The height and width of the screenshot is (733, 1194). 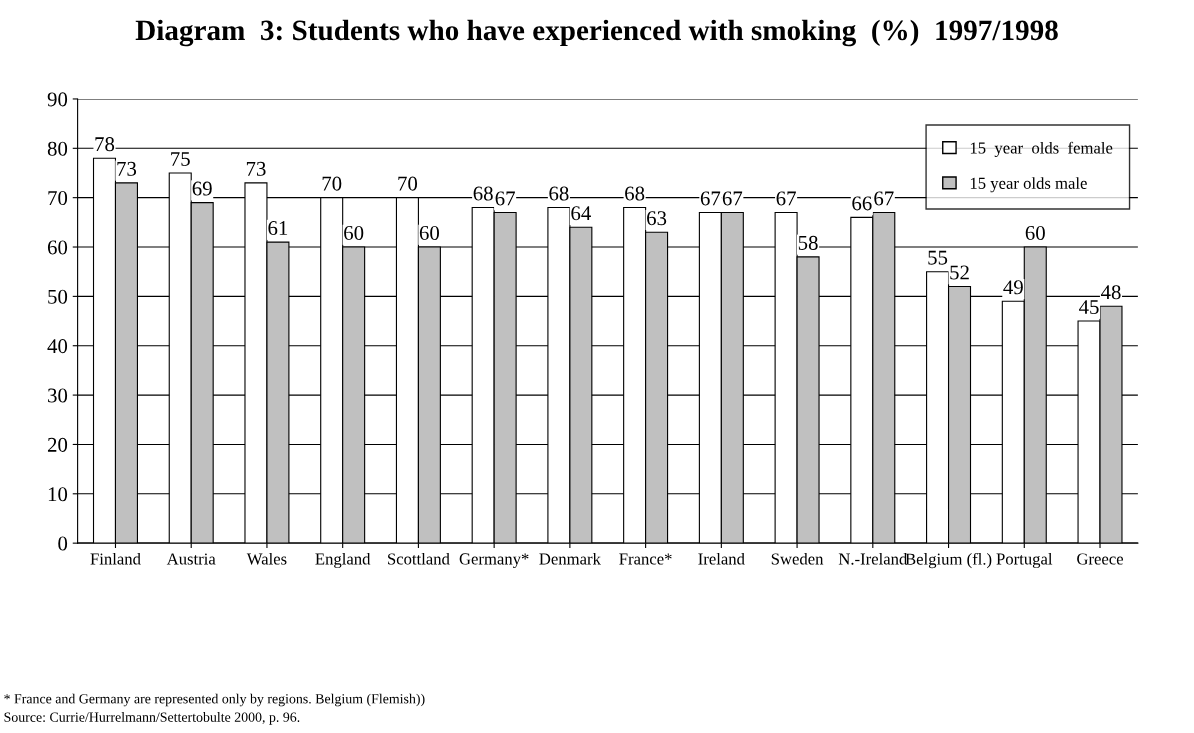 What do you see at coordinates (873, 558) in the screenshot?
I see `x-tick-label: N.-Ireland` at bounding box center [873, 558].